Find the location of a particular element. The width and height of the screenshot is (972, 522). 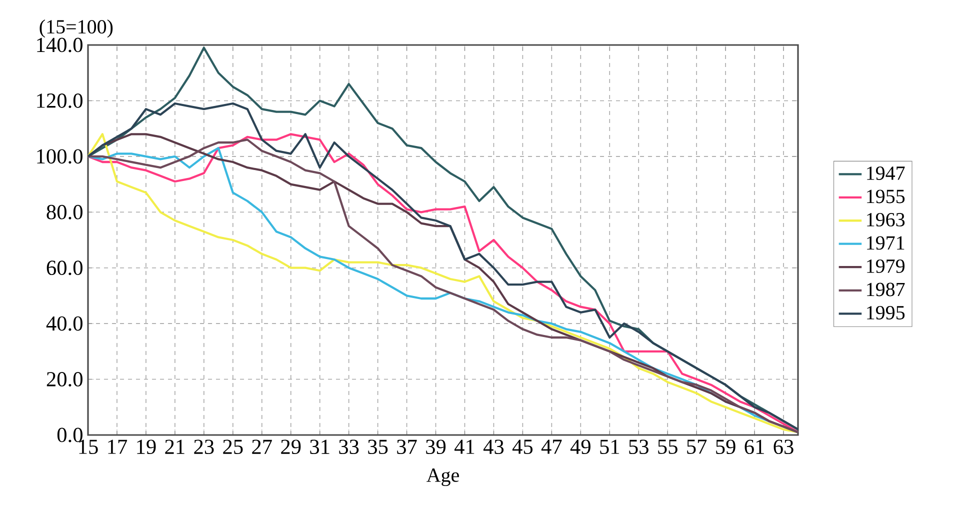

x-tick-label: 21 is located at coordinates (174, 447).